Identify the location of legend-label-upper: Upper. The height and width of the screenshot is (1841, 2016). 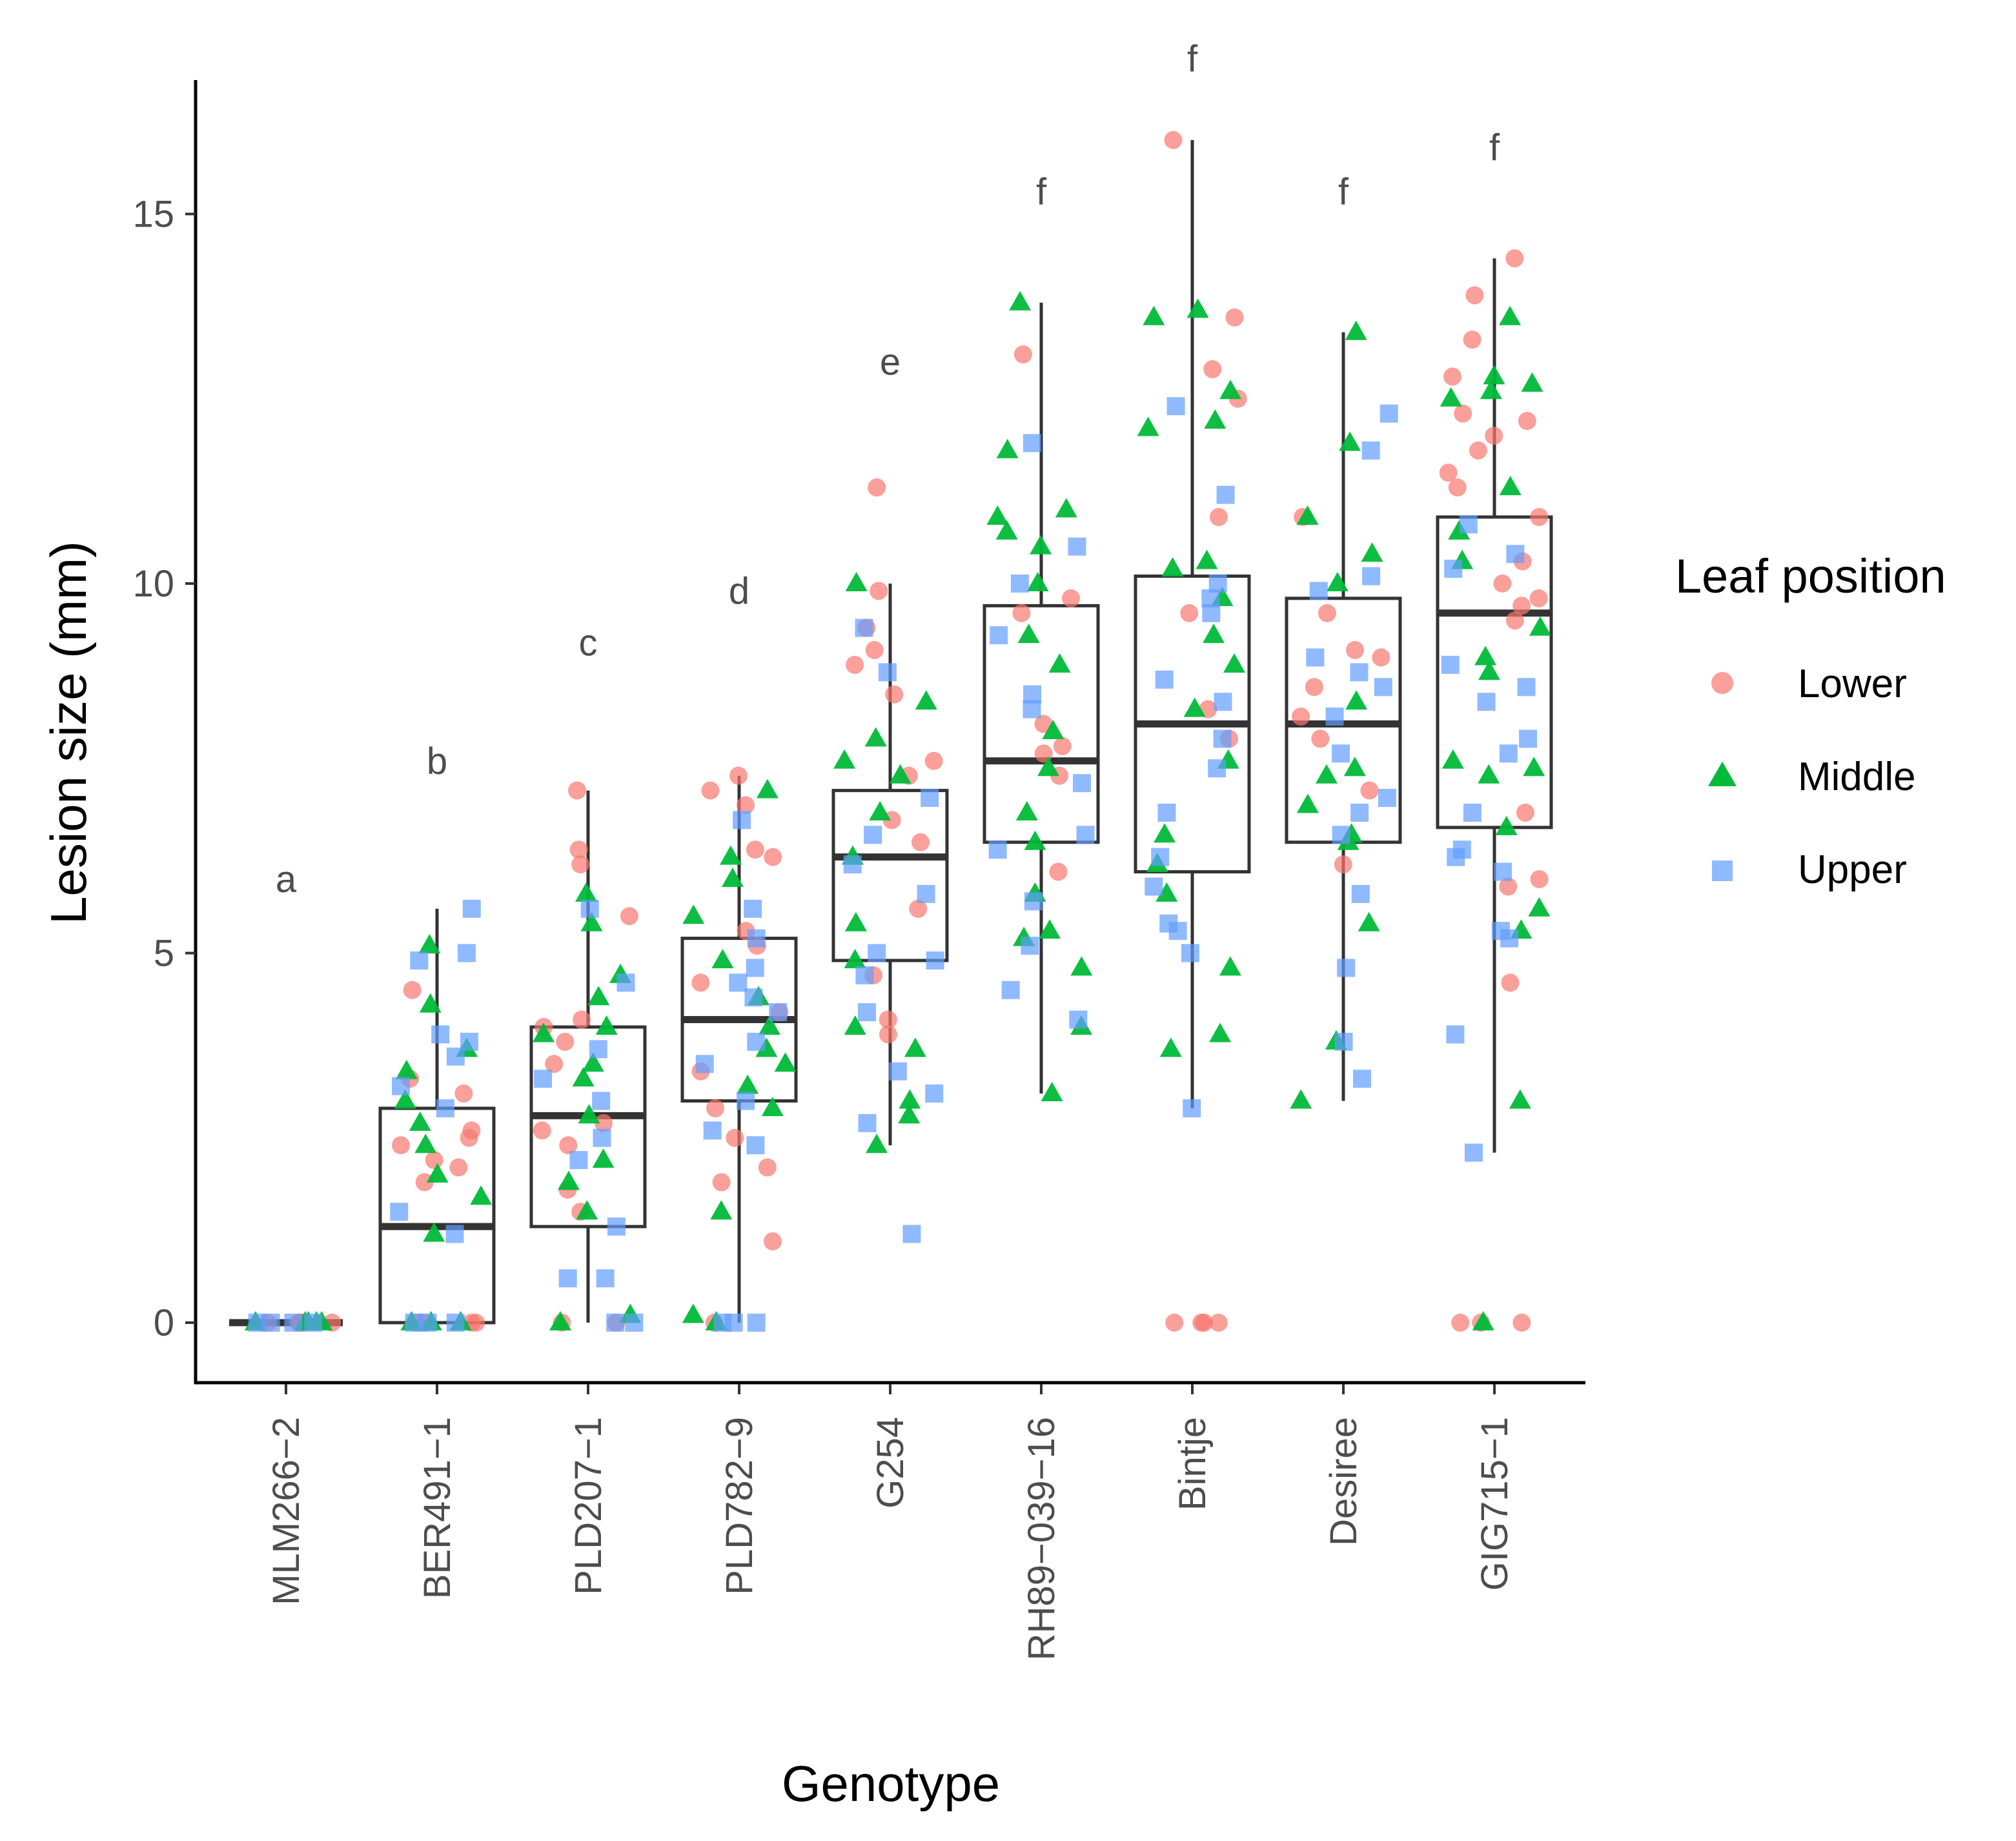
(1852, 870).